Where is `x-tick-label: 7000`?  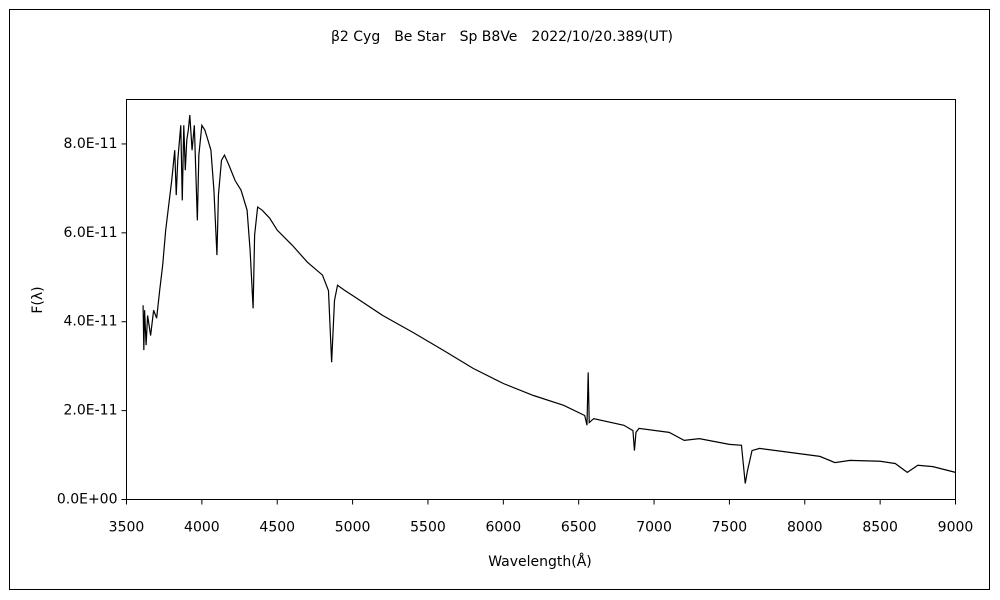 x-tick-label: 7000 is located at coordinates (654, 528).